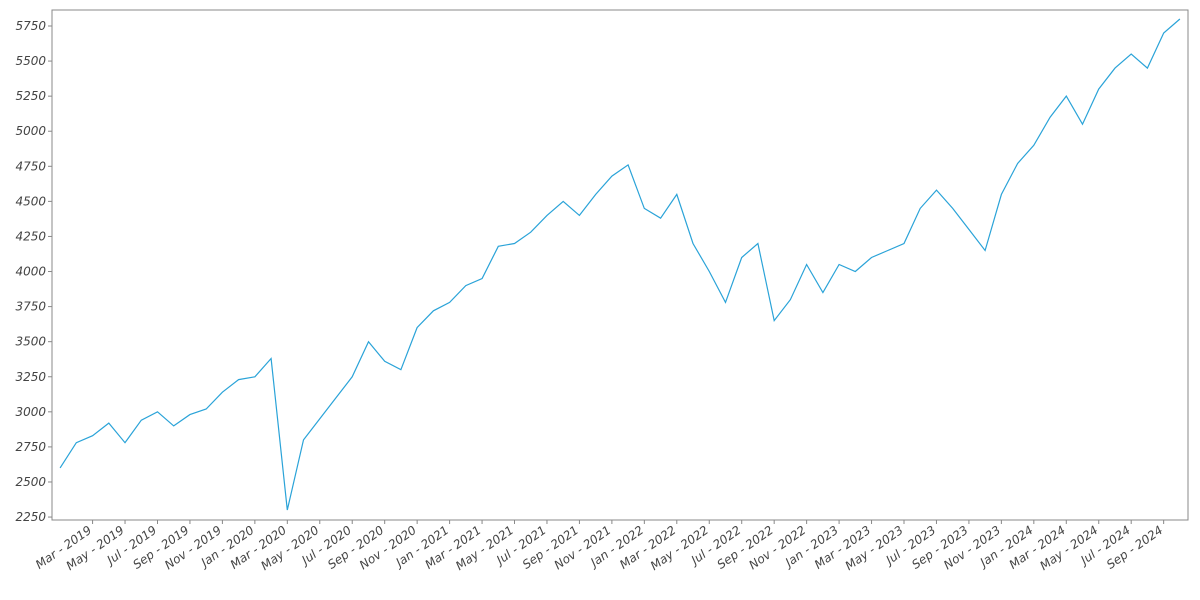 This screenshot has width=1200, height=600. Describe the element at coordinates (30, 272) in the screenshot. I see `y-tick-label: 4000` at that location.